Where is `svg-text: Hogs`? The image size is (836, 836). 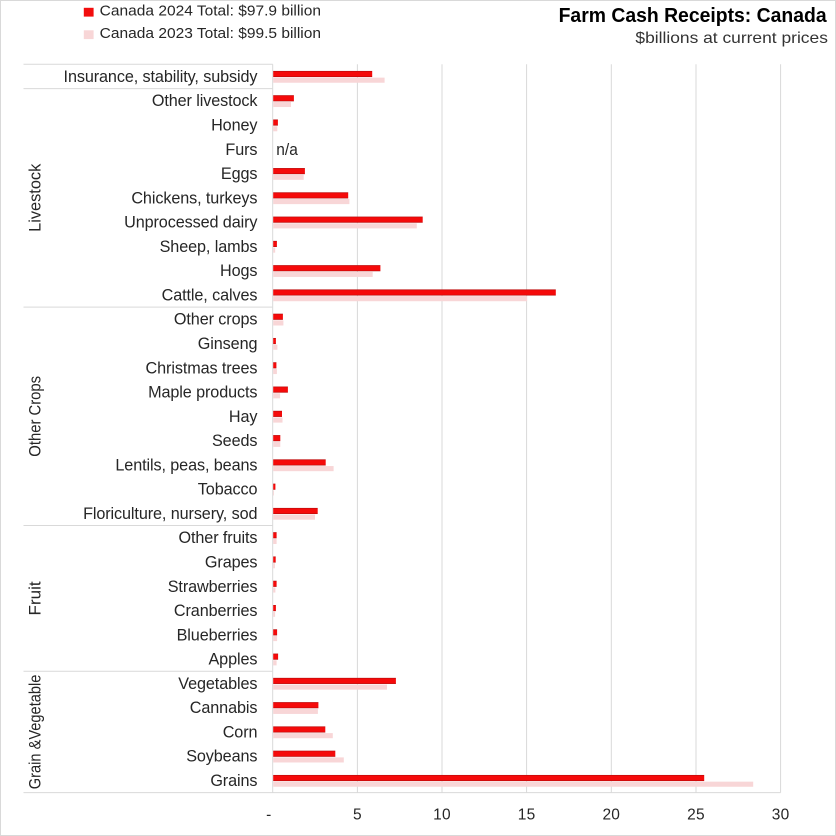 svg-text: Hogs is located at coordinates (238, 271).